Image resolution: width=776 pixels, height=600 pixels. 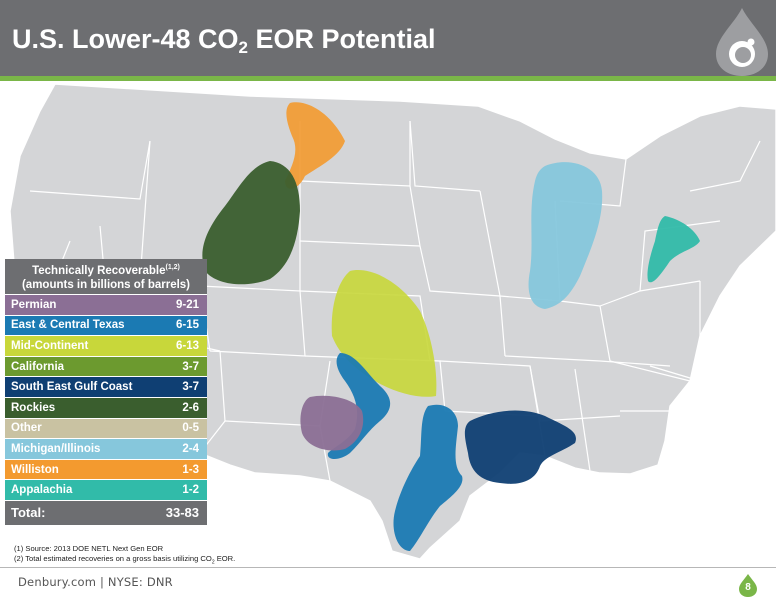 What do you see at coordinates (35, 469) in the screenshot?
I see `legend-row-label: Williston` at bounding box center [35, 469].